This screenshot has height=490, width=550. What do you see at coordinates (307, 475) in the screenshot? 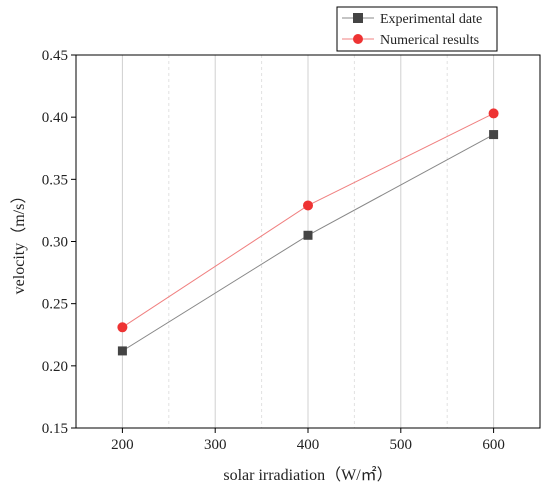
I see `x-axis-title: solar irradiation（W/㎡）` at bounding box center [307, 475].